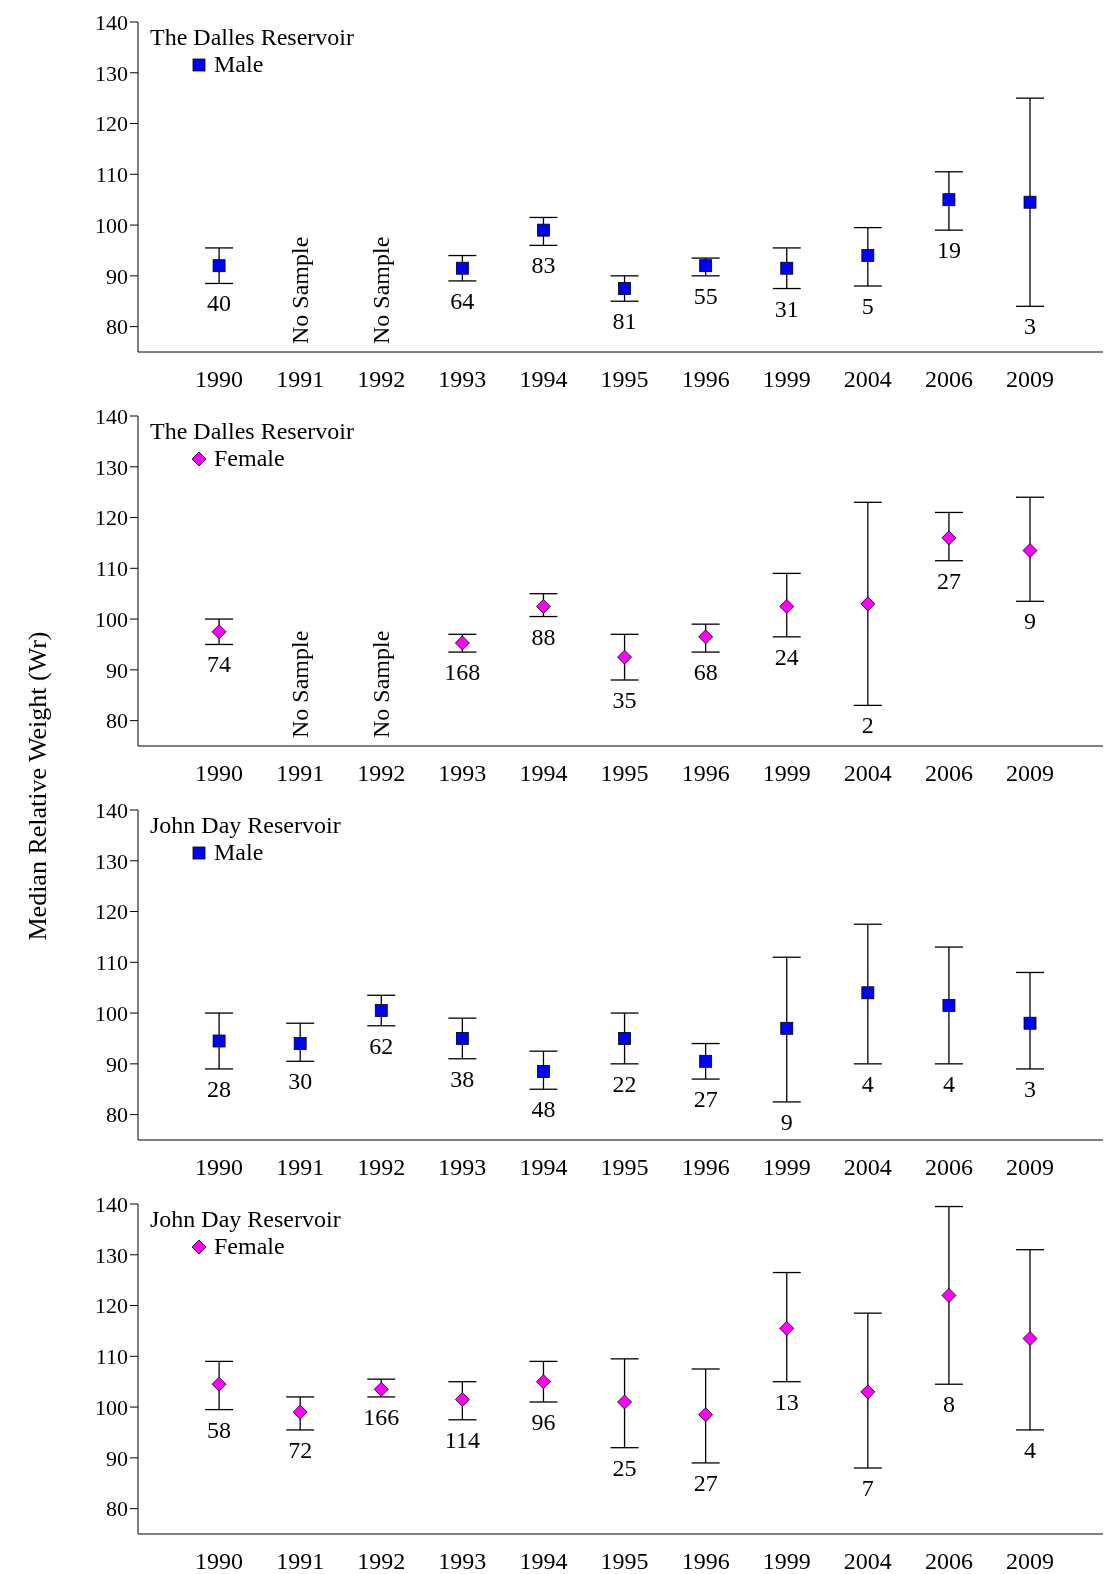 The image size is (1110, 1574). Describe the element at coordinates (543, 636) in the screenshot. I see `annotation: 88` at that location.